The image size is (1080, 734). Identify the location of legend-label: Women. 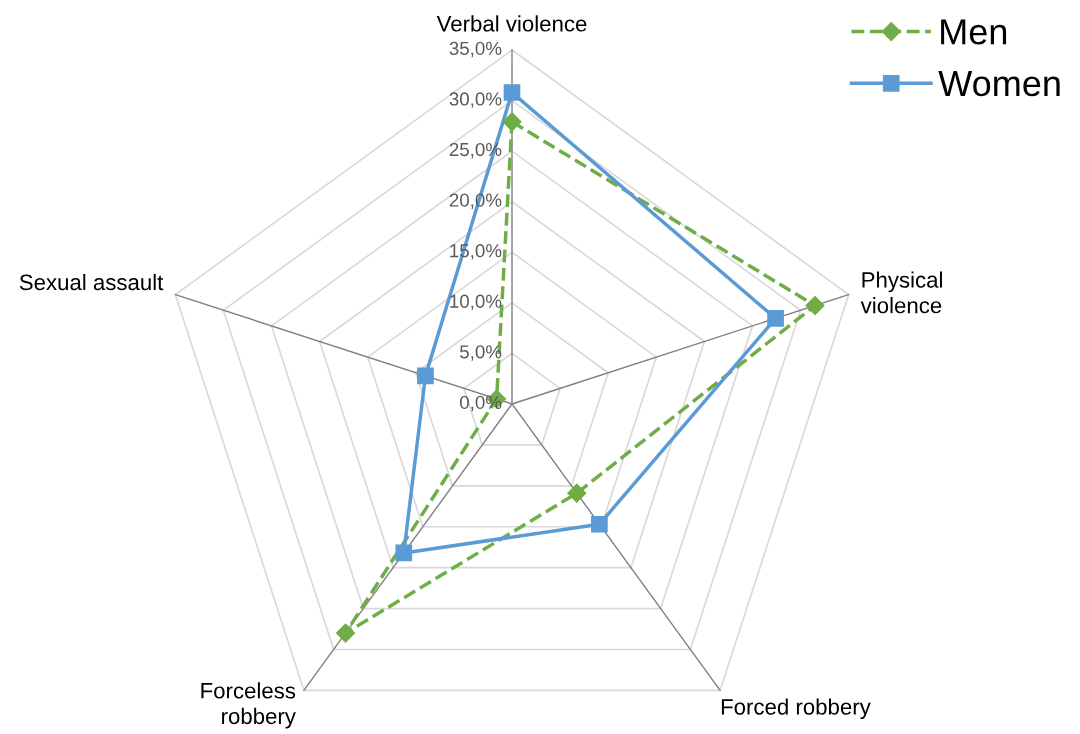
(999, 84).